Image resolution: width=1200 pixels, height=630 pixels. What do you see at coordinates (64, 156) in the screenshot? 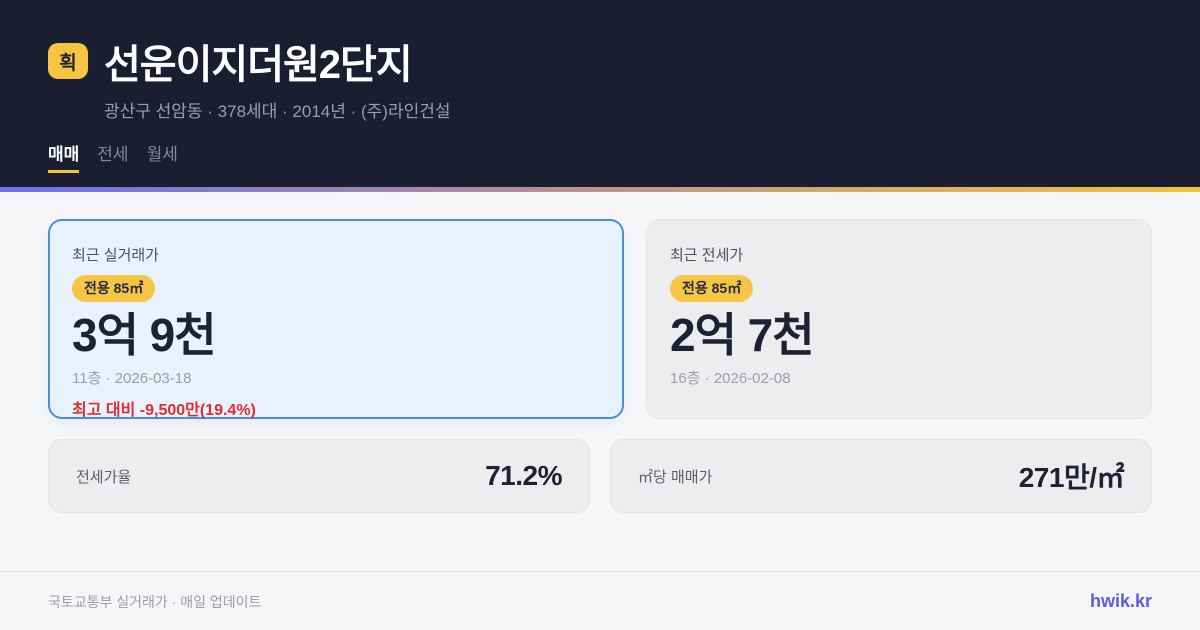
I see `tab-maemae: 매매` at bounding box center [64, 156].